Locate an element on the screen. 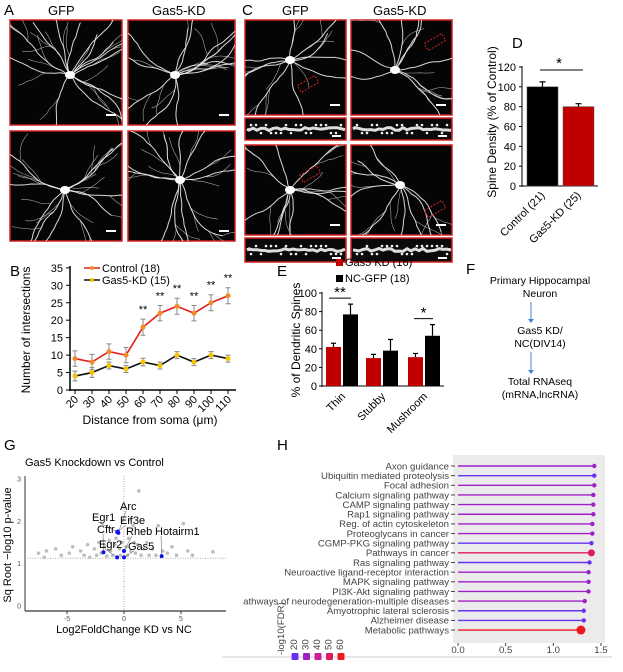  x-tick-label: 80 is located at coordinates (174, 402).